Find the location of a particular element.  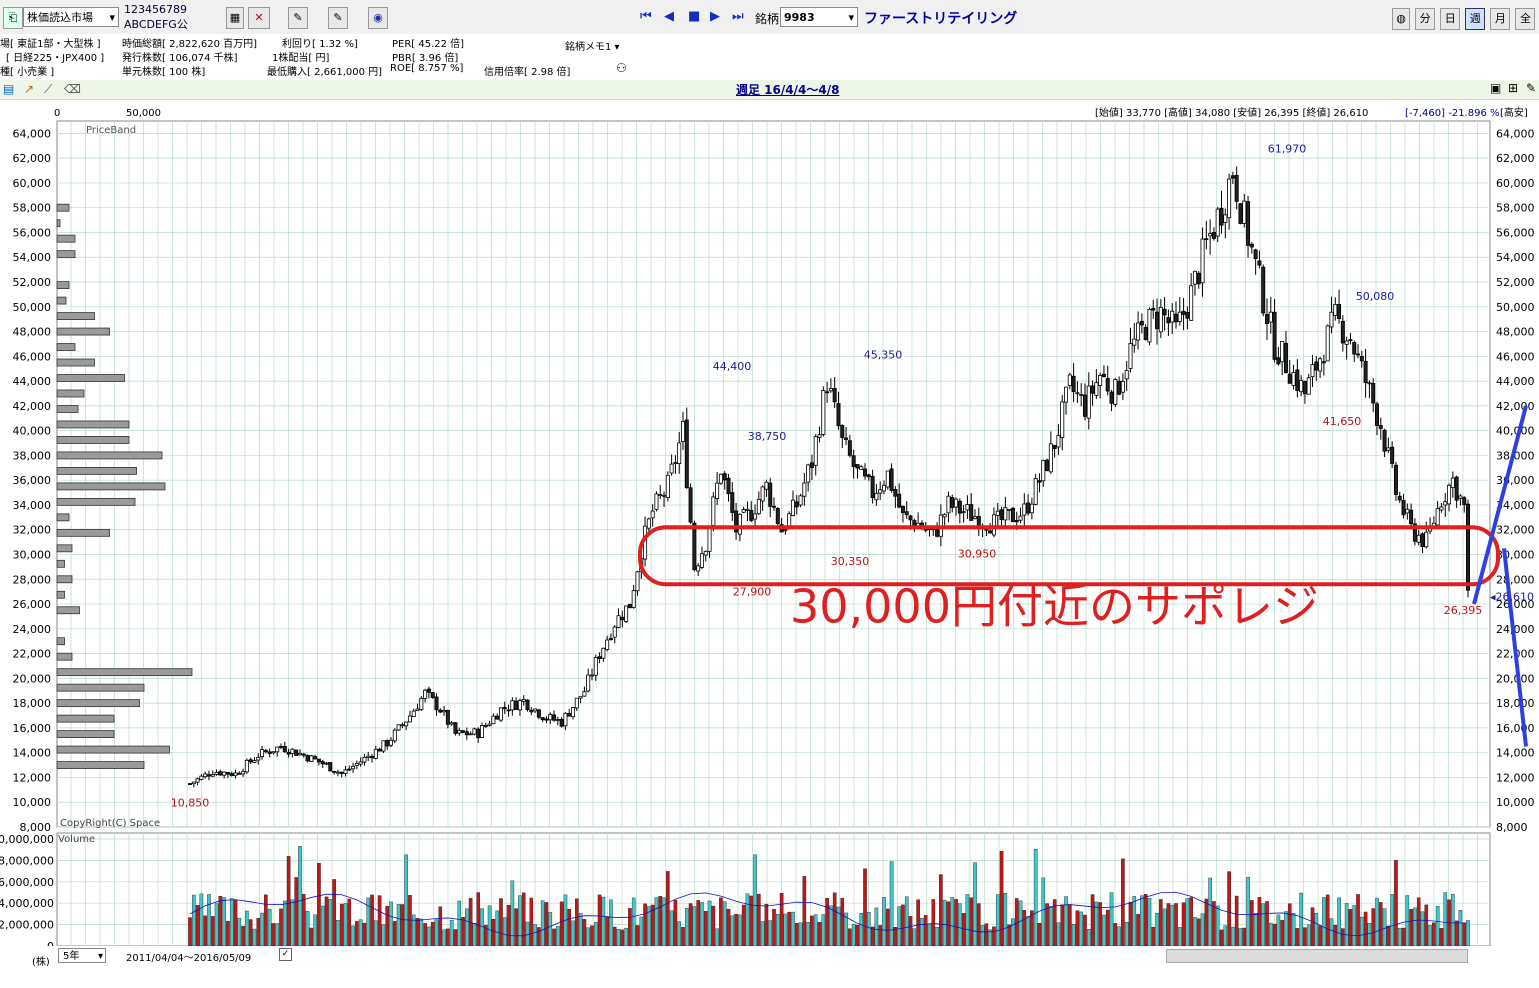

y-tick-label-right: 28,000 is located at coordinates (1515, 579).